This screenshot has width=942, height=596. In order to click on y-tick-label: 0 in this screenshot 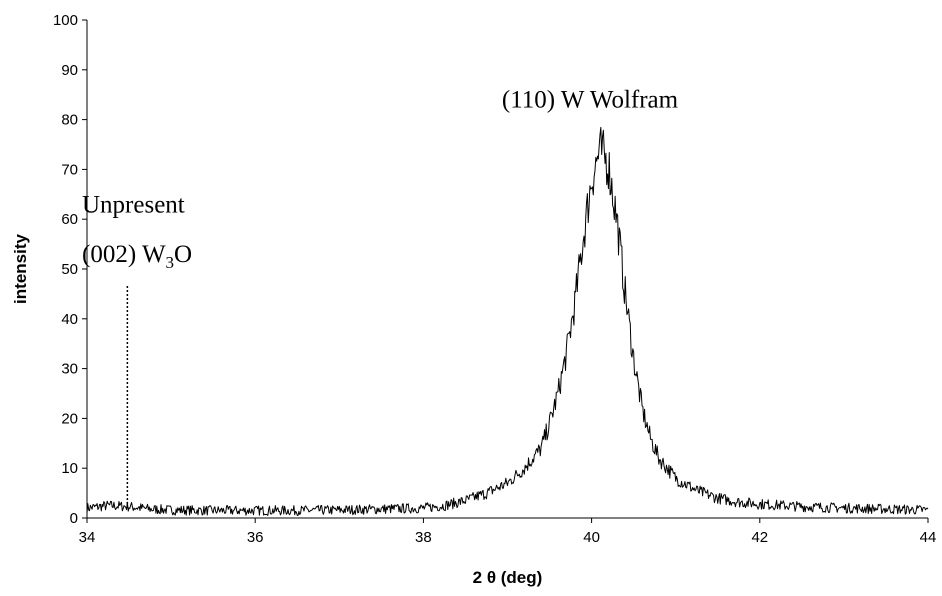, I will do `click(74, 518)`.